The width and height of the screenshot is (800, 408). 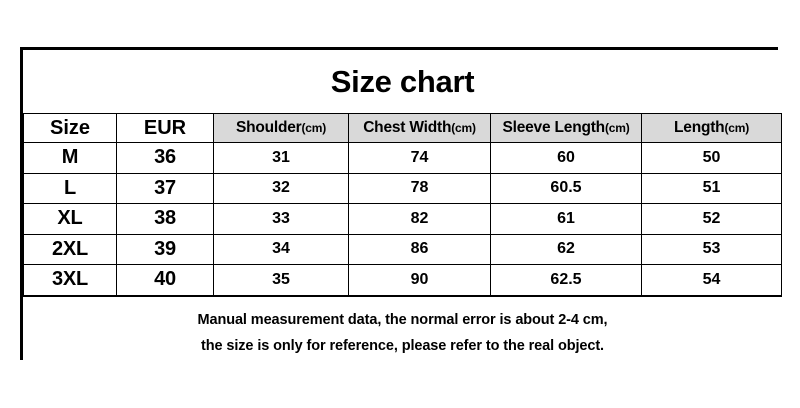 What do you see at coordinates (711, 280) in the screenshot?
I see `cell-length: 54` at bounding box center [711, 280].